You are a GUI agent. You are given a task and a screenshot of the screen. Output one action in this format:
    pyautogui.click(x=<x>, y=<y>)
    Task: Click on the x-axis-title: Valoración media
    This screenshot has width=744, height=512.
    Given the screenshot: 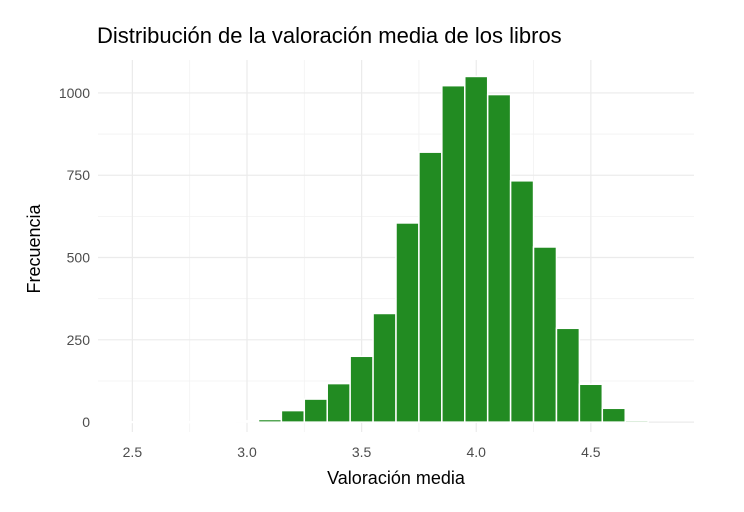 What is the action you would take?
    pyautogui.click(x=396, y=478)
    